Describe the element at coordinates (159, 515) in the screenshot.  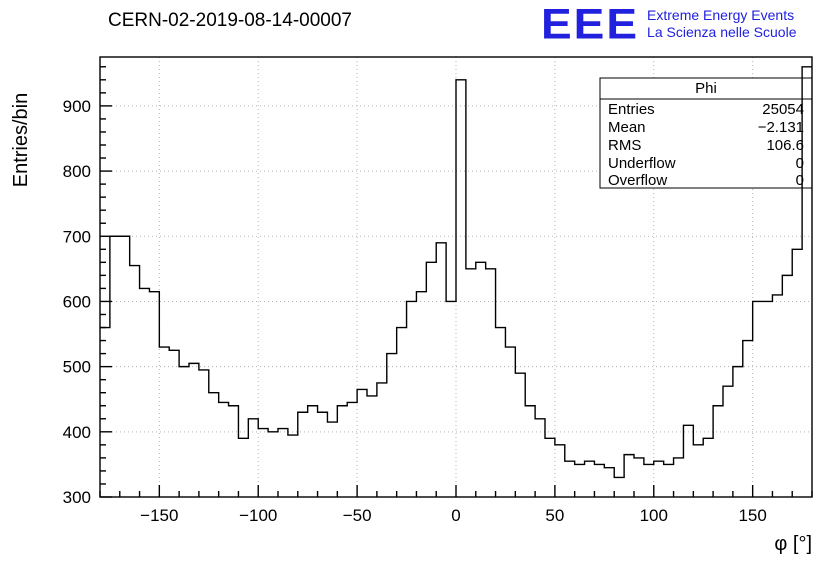
I see `x-tick-label: −150` at that location.